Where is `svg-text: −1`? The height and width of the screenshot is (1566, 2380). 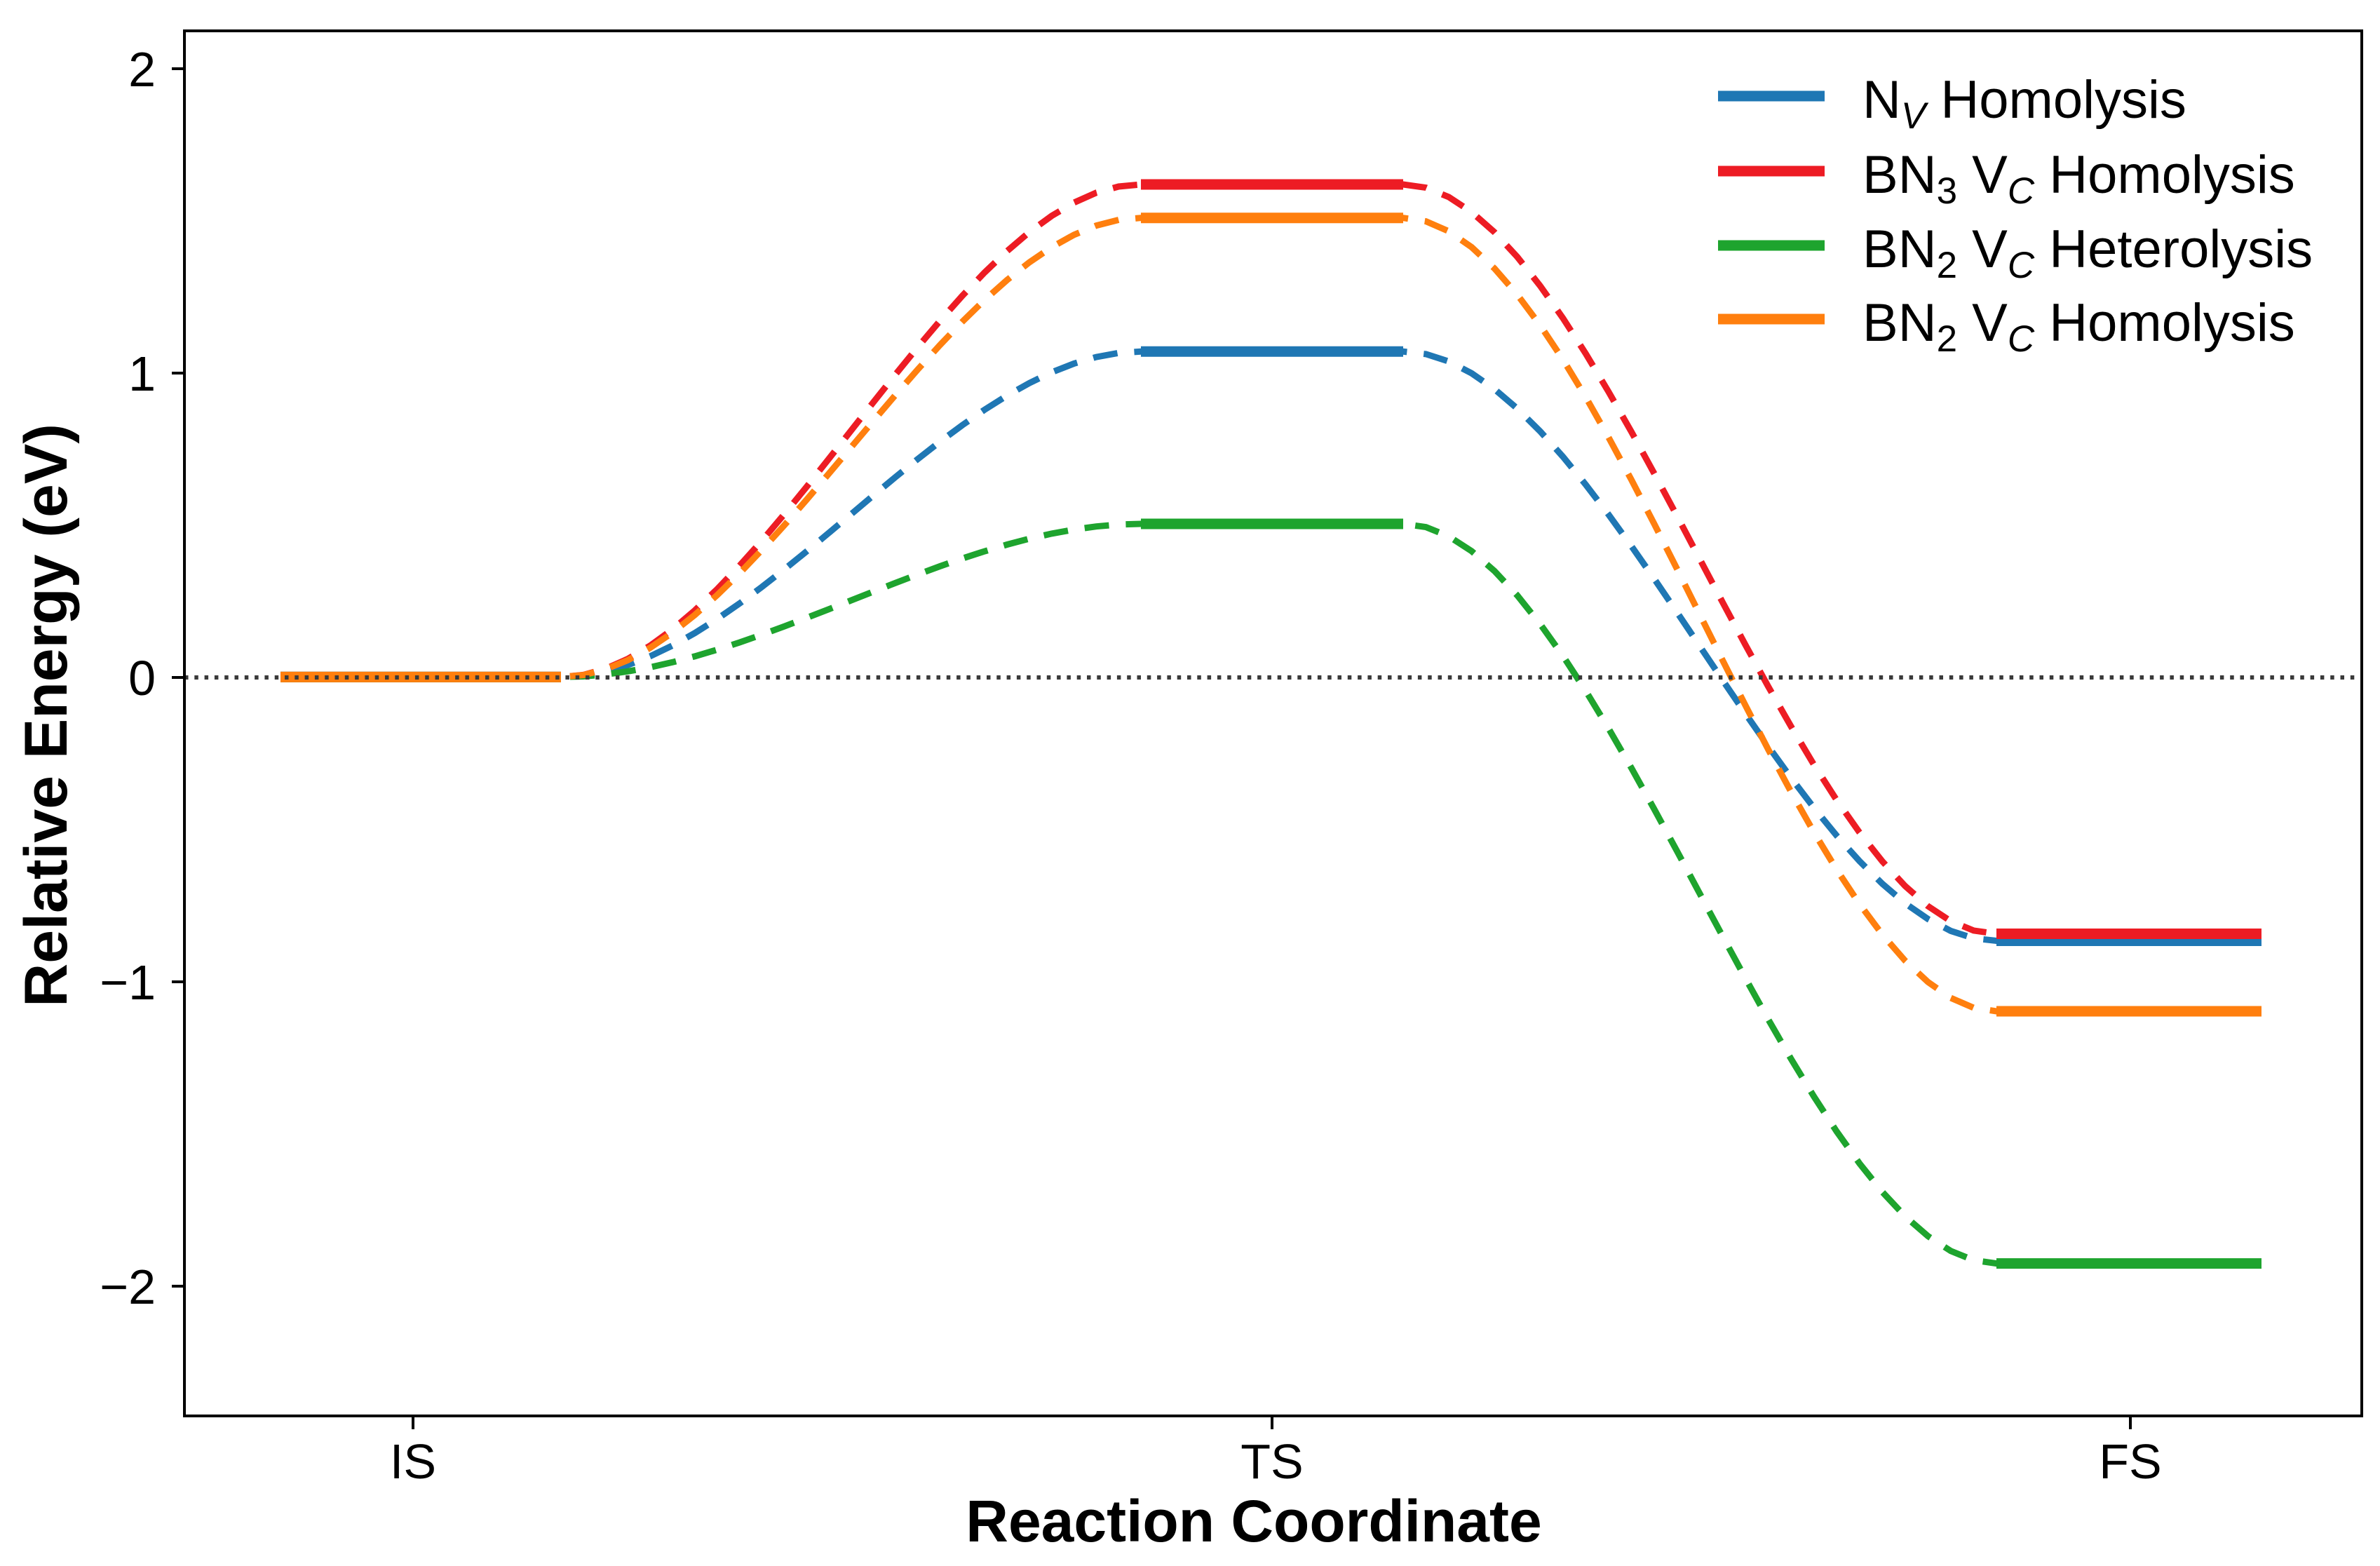
svg-text: −1 is located at coordinates (128, 982).